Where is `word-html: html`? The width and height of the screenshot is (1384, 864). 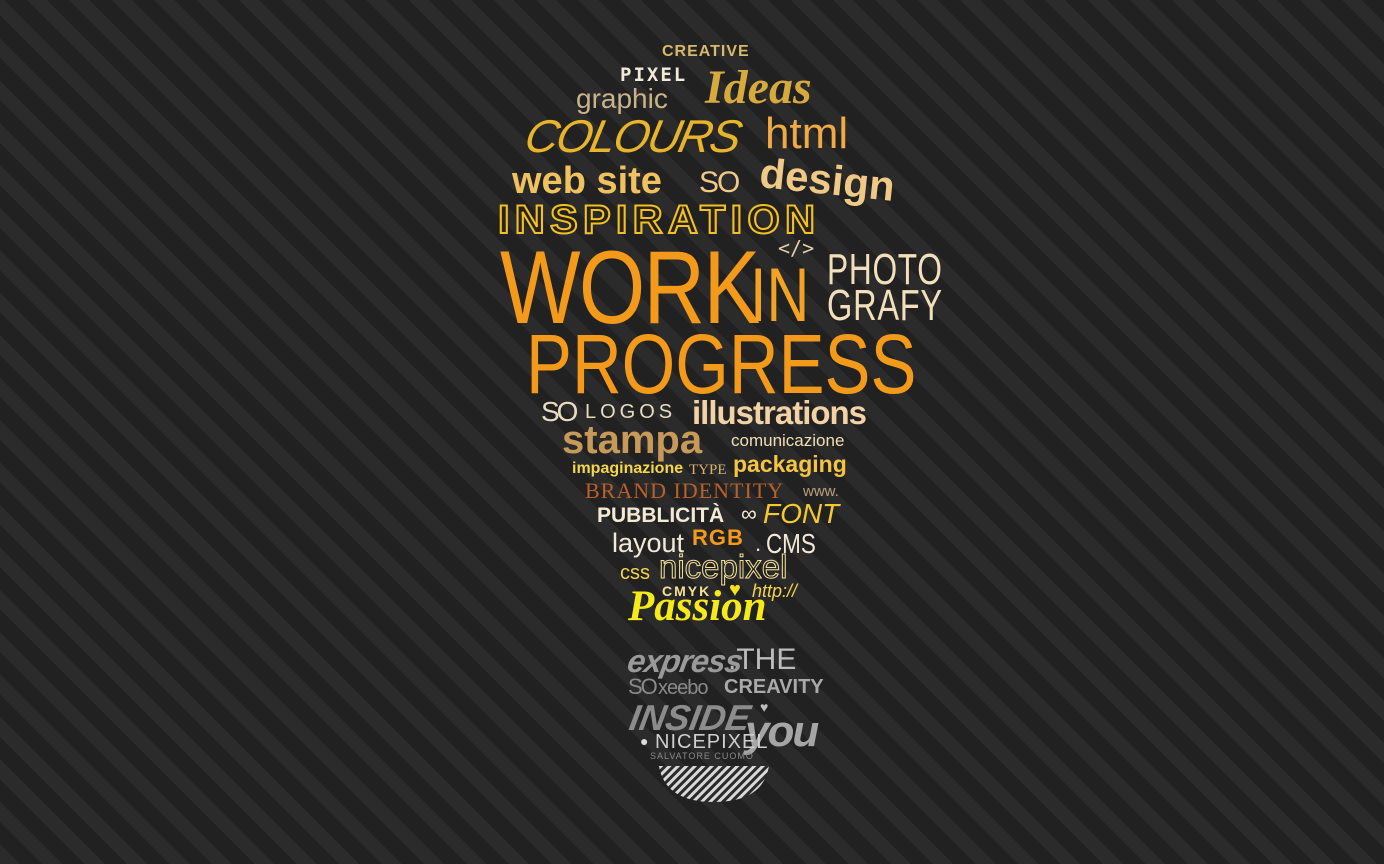
word-html: html is located at coordinates (807, 133).